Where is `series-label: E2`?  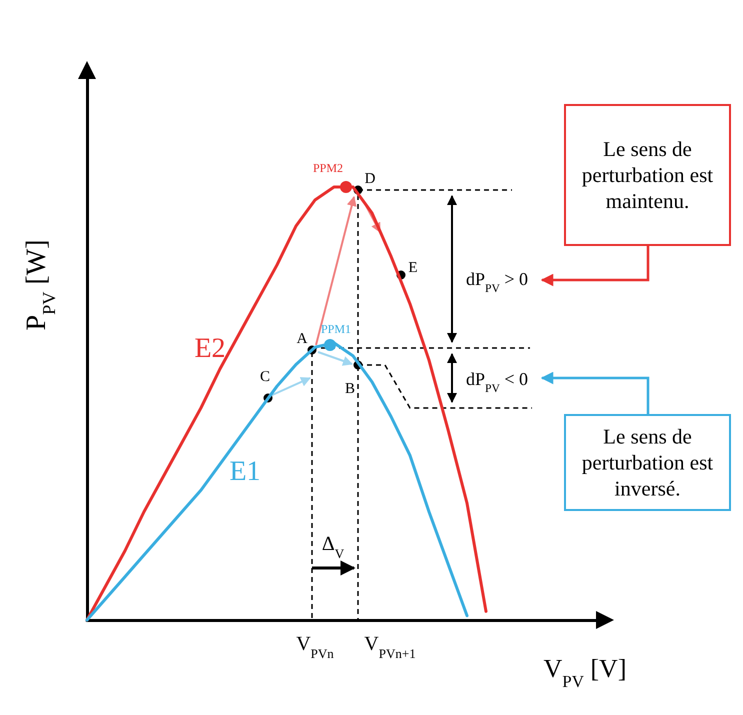 series-label: E2 is located at coordinates (210, 348).